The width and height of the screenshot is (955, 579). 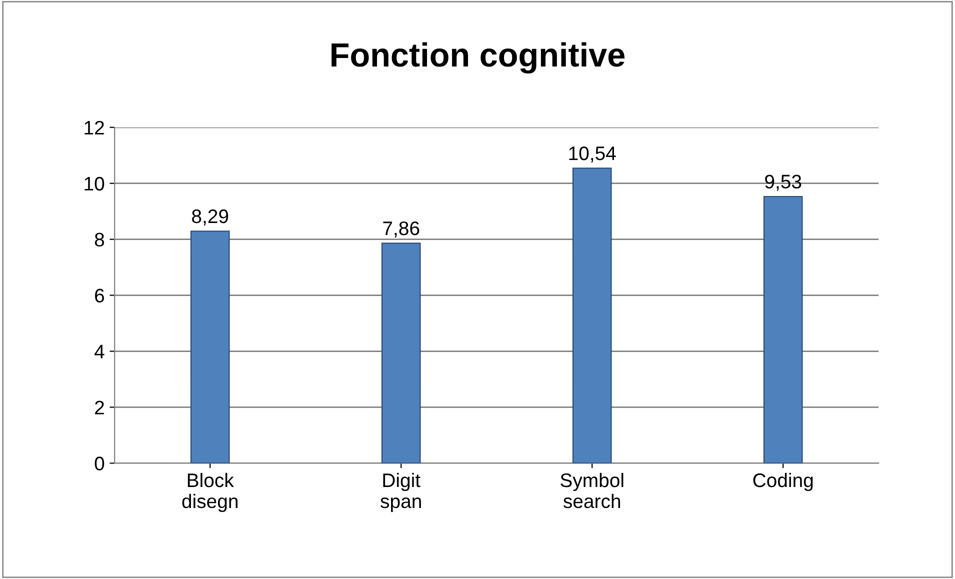 I want to click on data-label: 9,53, so click(x=783, y=182).